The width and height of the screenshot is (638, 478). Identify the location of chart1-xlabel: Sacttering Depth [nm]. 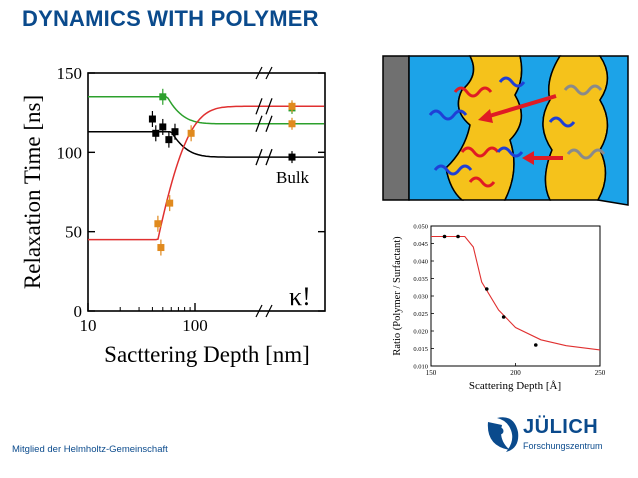
(207, 354).